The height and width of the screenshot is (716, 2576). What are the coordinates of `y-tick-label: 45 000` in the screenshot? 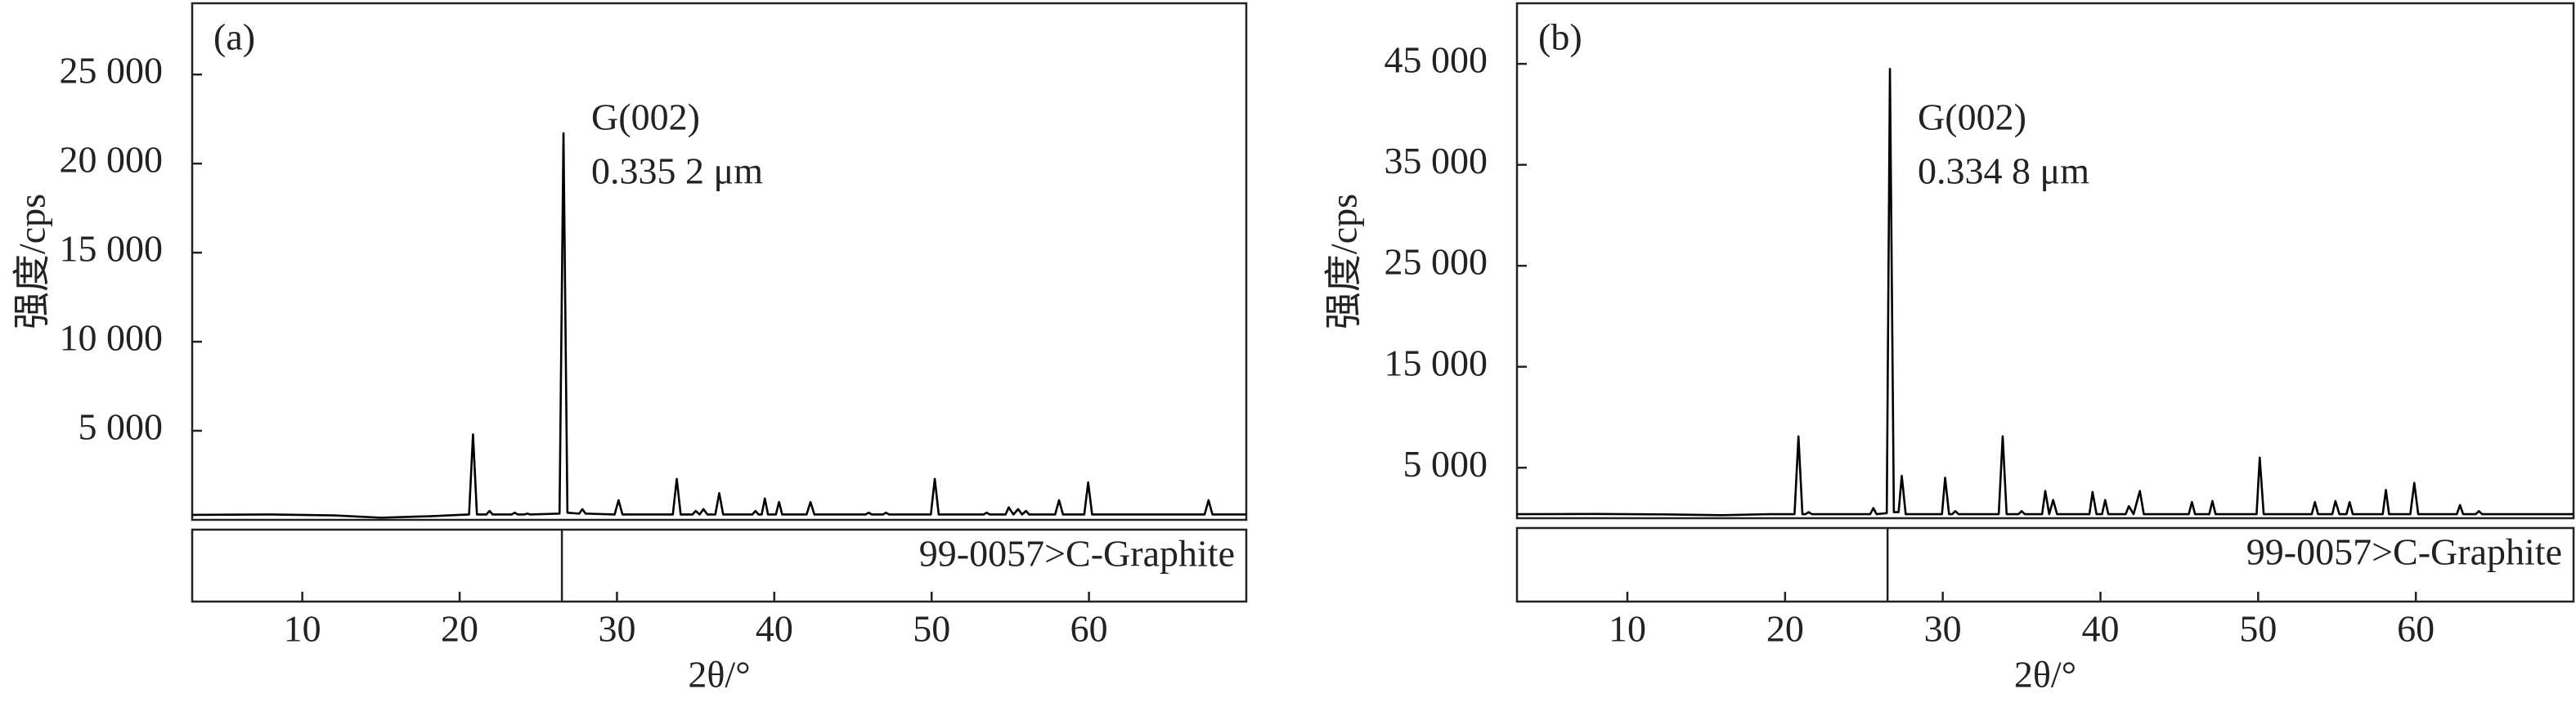 It's located at (1436, 60).